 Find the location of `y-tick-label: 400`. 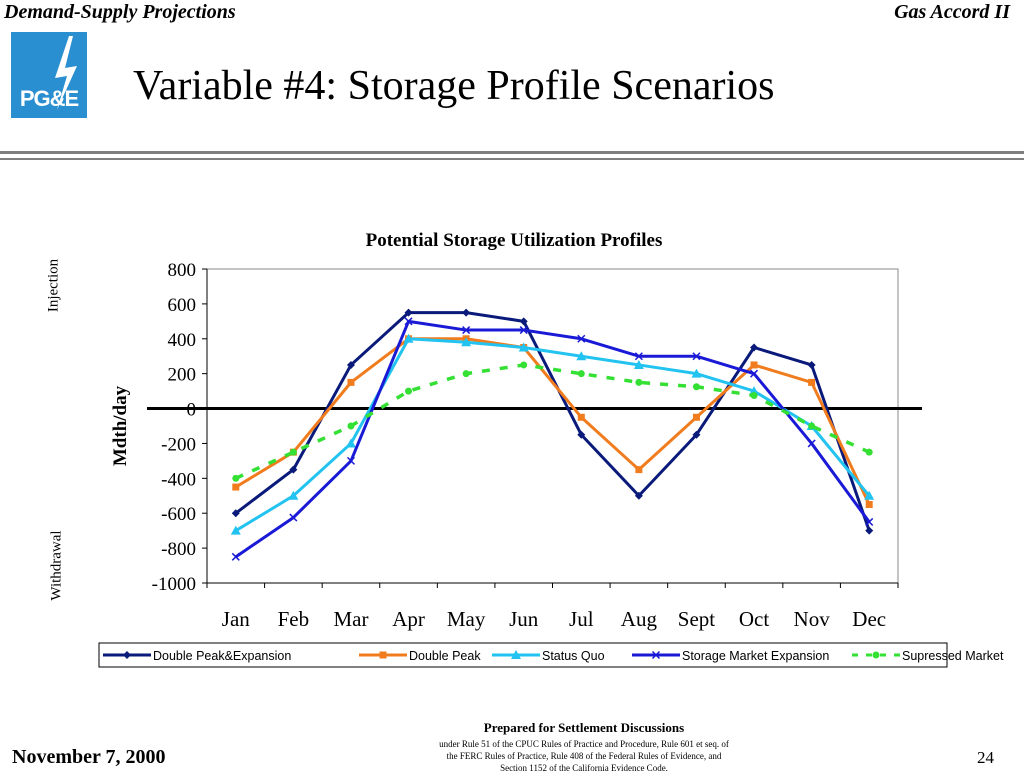

y-tick-label: 400 is located at coordinates (182, 340).